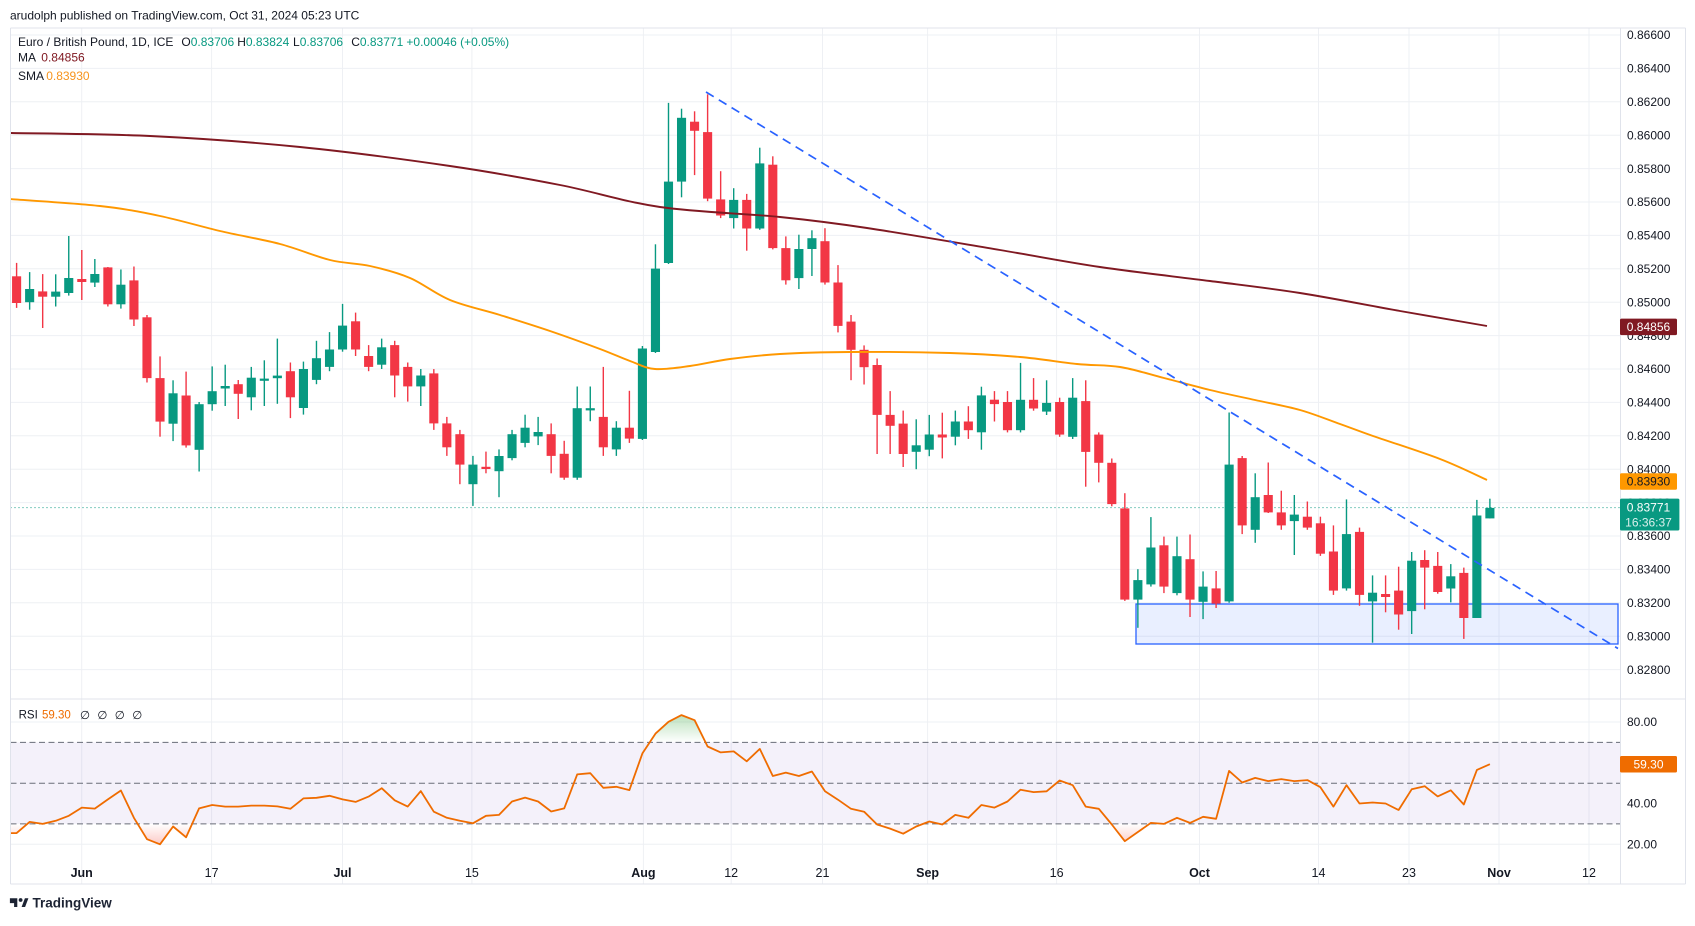  What do you see at coordinates (927, 873) in the screenshot?
I see `svg-text: Sep` at bounding box center [927, 873].